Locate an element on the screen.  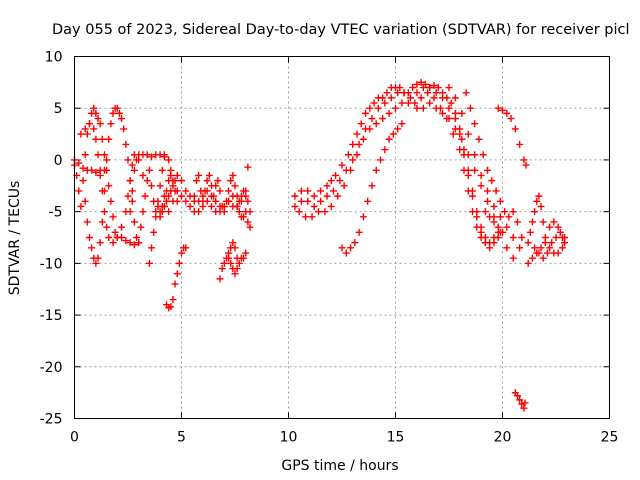
series-arc-c7 is located at coordinates (494, 165).